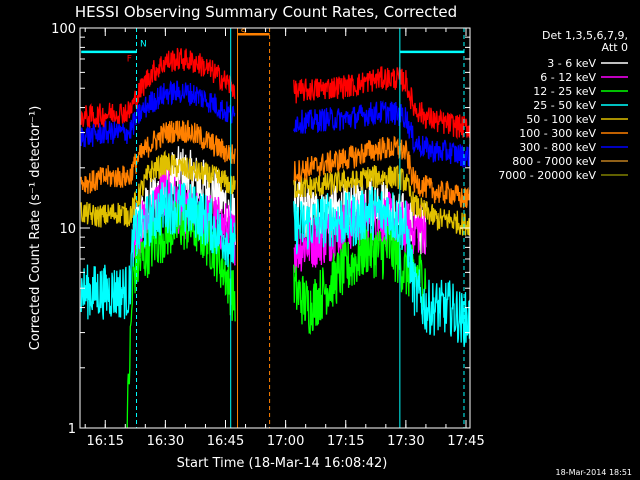  What do you see at coordinates (571, 63) in the screenshot?
I see `legend-entry-label: 3 - 6 keV` at bounding box center [571, 63].